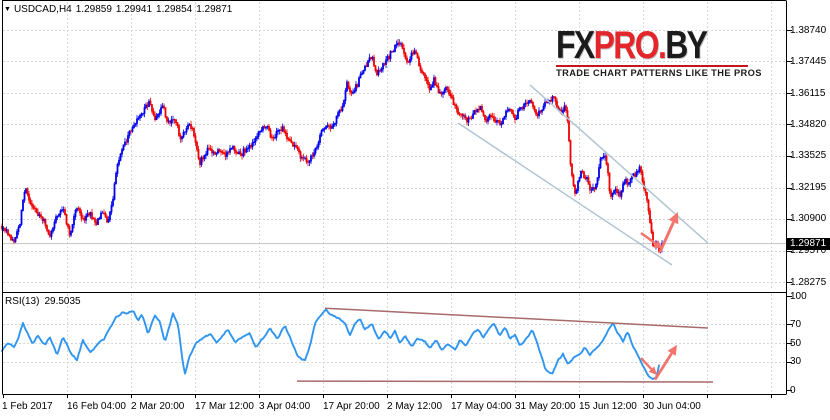  I want to click on ohlc-open: 1.29859, so click(93, 9).